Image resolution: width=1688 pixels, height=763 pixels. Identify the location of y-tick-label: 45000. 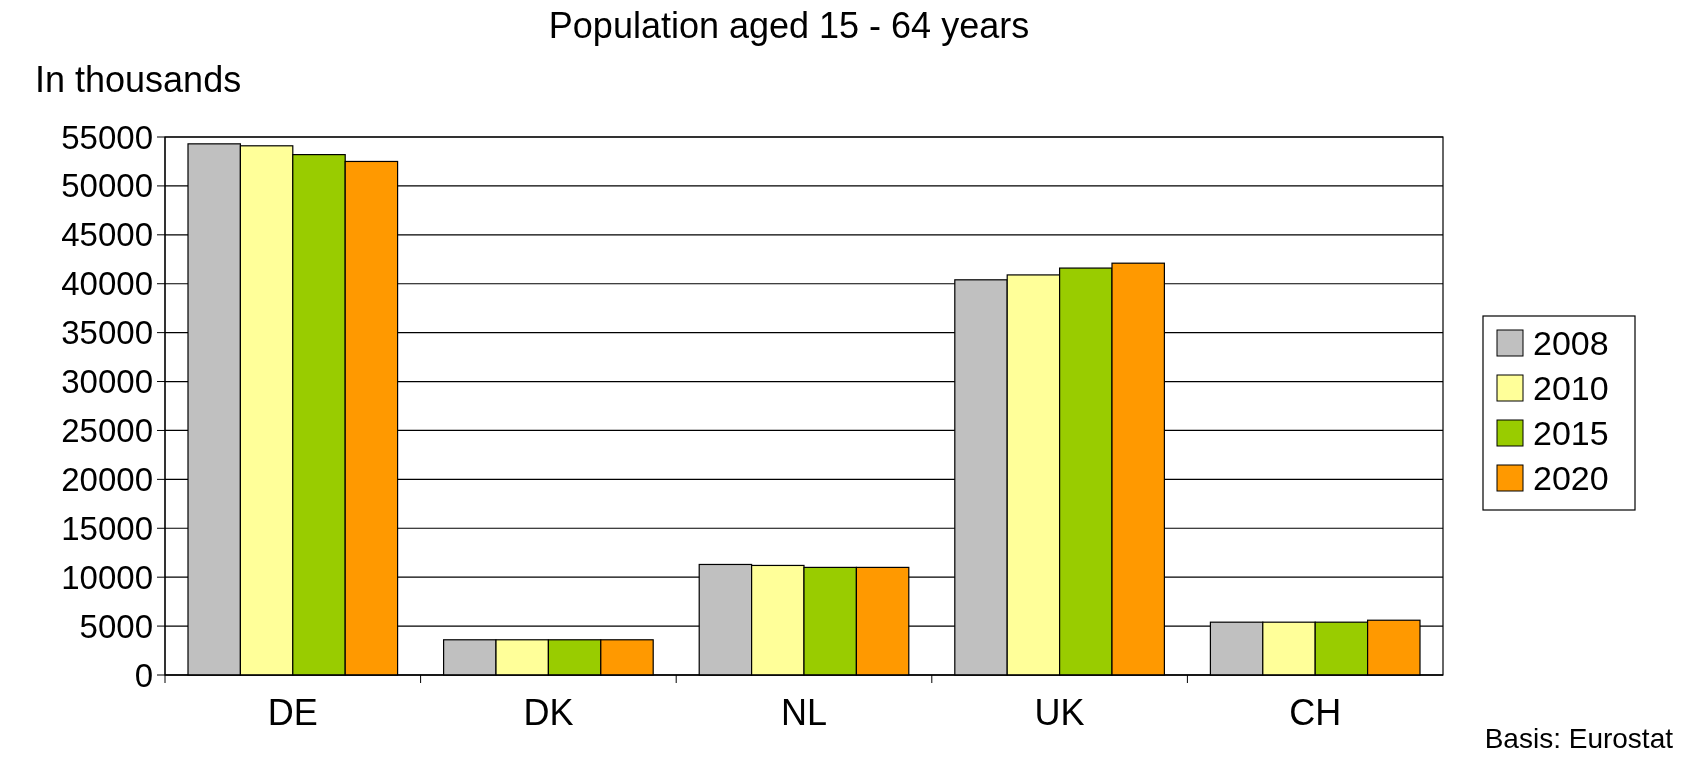
(107, 235).